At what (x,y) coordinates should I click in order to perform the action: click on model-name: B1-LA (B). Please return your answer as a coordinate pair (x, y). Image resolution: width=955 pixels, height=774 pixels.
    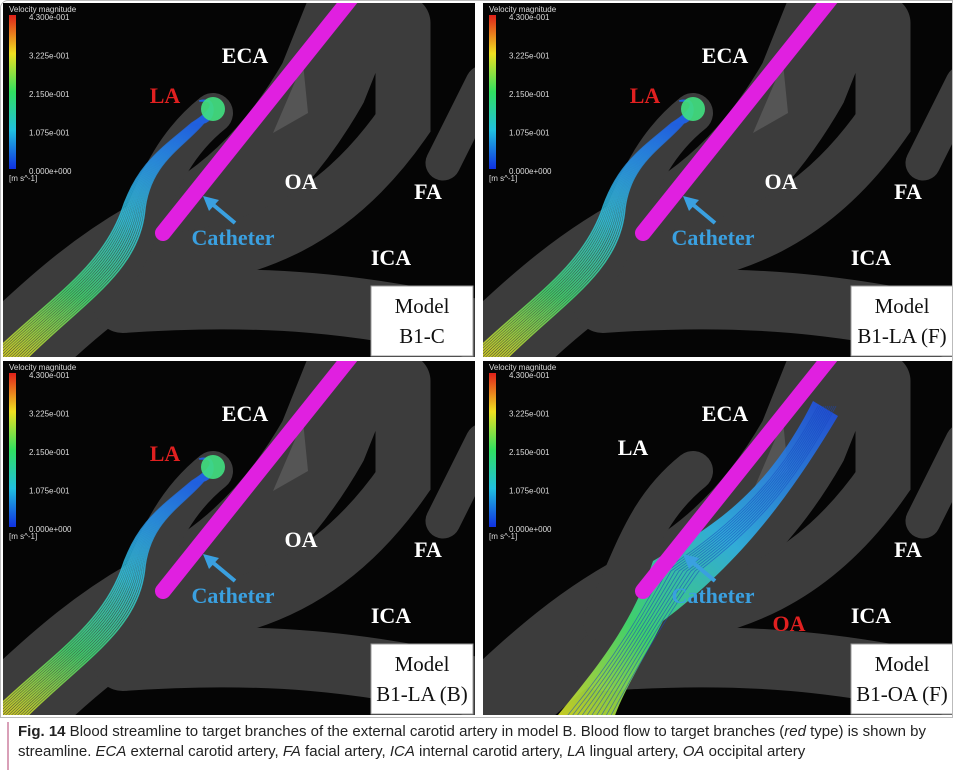
    Looking at the image, I should click on (422, 694).